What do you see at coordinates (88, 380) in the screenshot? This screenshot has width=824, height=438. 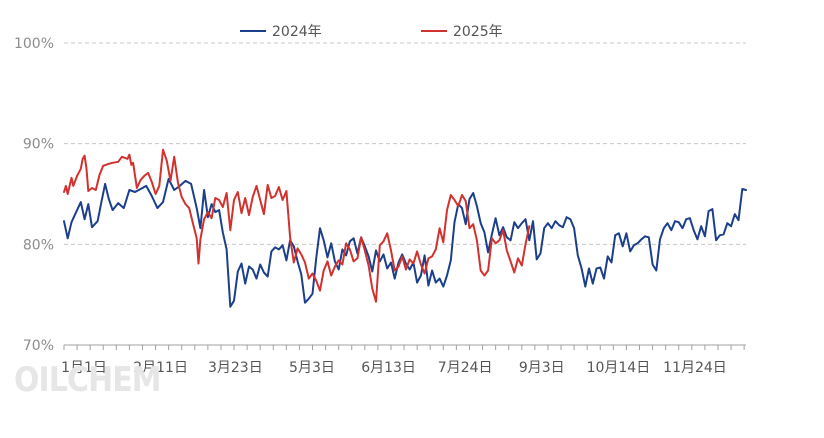 I see `watermark-logo: OILCHEM` at bounding box center [88, 380].